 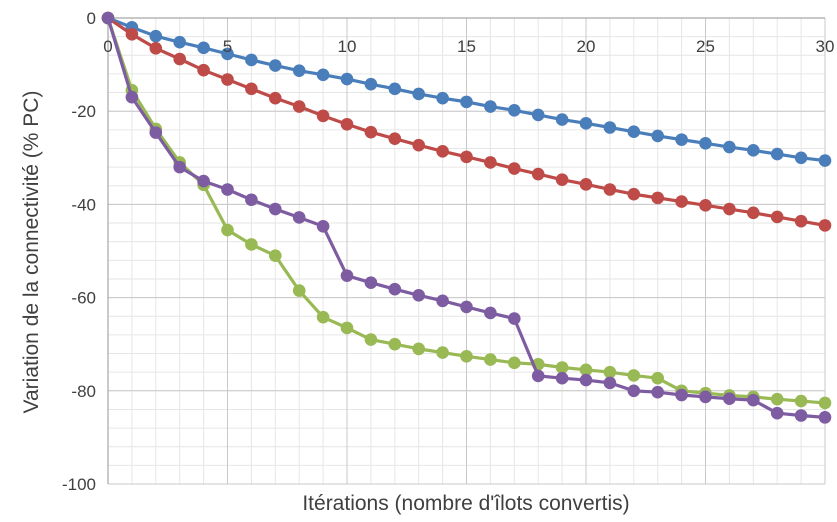 What do you see at coordinates (466, 46) in the screenshot?
I see `x-tick-label: 15` at bounding box center [466, 46].